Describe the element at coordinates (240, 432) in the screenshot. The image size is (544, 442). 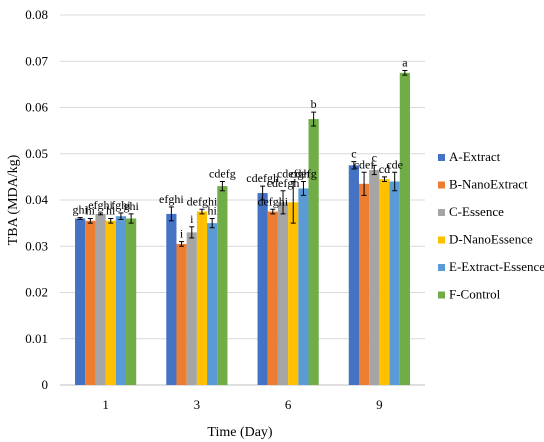
I see `x-axis-title: Time (Day)` at that location.